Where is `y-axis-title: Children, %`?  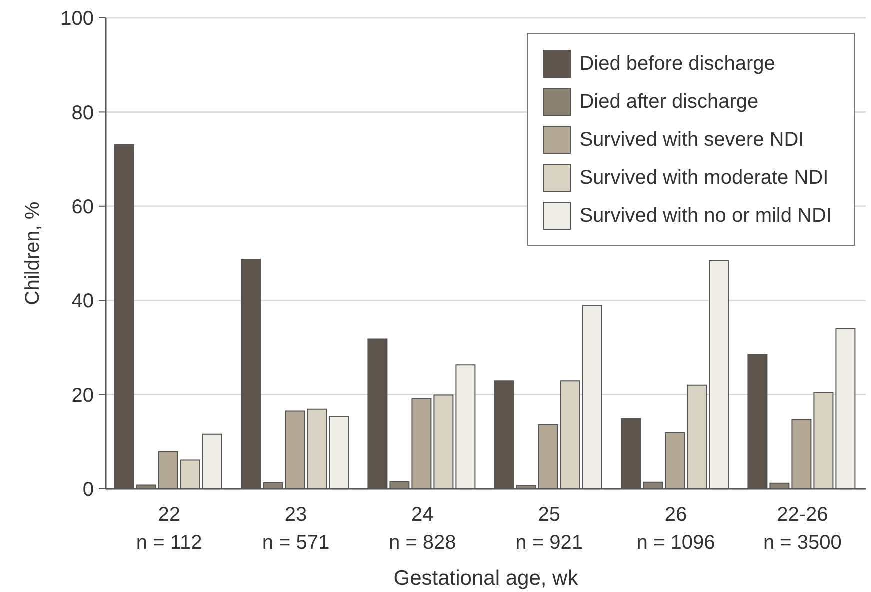
y-axis-title: Children, % is located at coordinates (33, 254).